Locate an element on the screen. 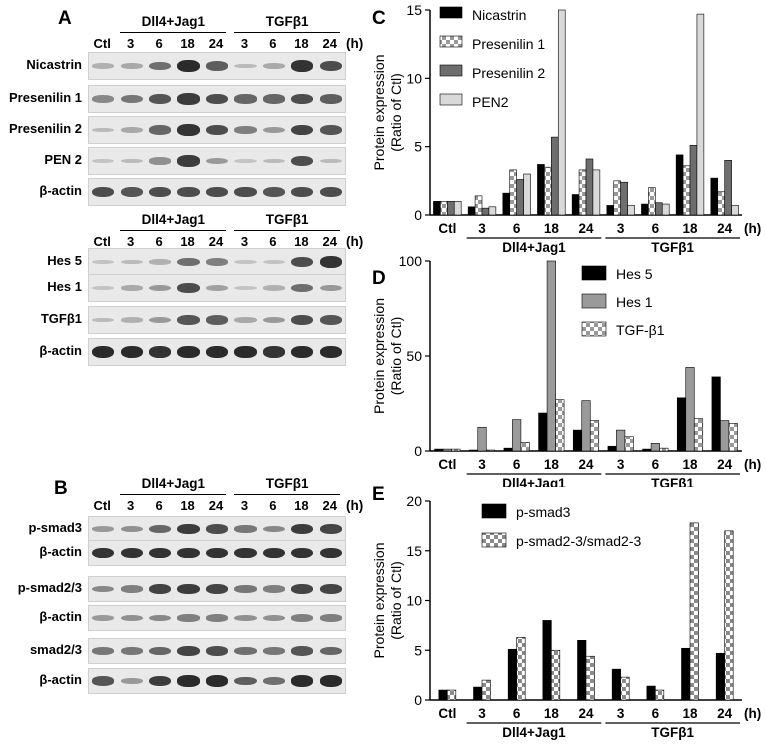 This screenshot has width=766, height=745. lane-label: 18 is located at coordinates (187, 505).